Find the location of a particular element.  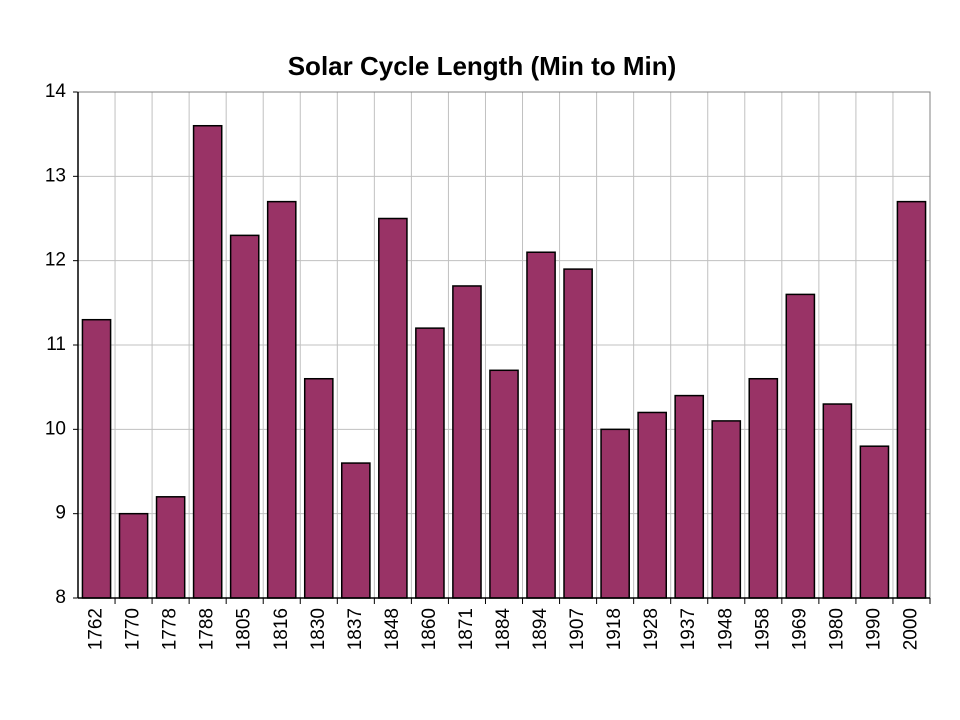

x-tick-label: 1805 is located at coordinates (244, 629).